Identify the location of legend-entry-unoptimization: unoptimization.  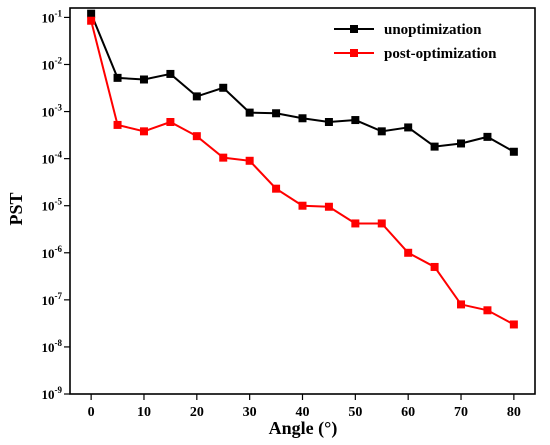
(408, 30).